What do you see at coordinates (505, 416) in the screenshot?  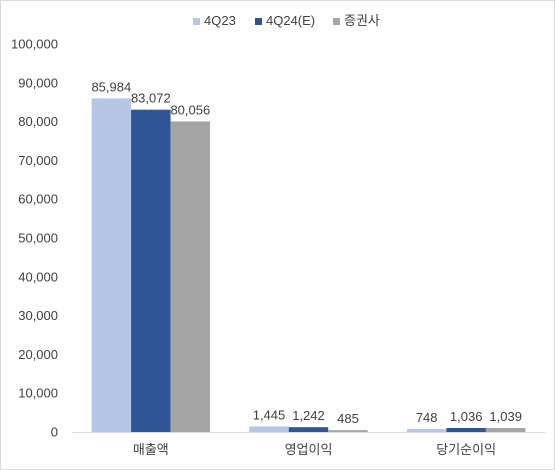 I see `data-label: 1,039` at bounding box center [505, 416].